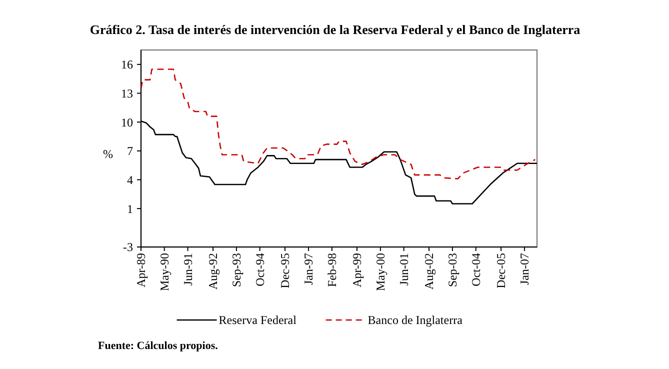 This screenshot has height=369, width=669. Describe the element at coordinates (141, 270) in the screenshot. I see `x-tick-label: Apr-89` at that location.